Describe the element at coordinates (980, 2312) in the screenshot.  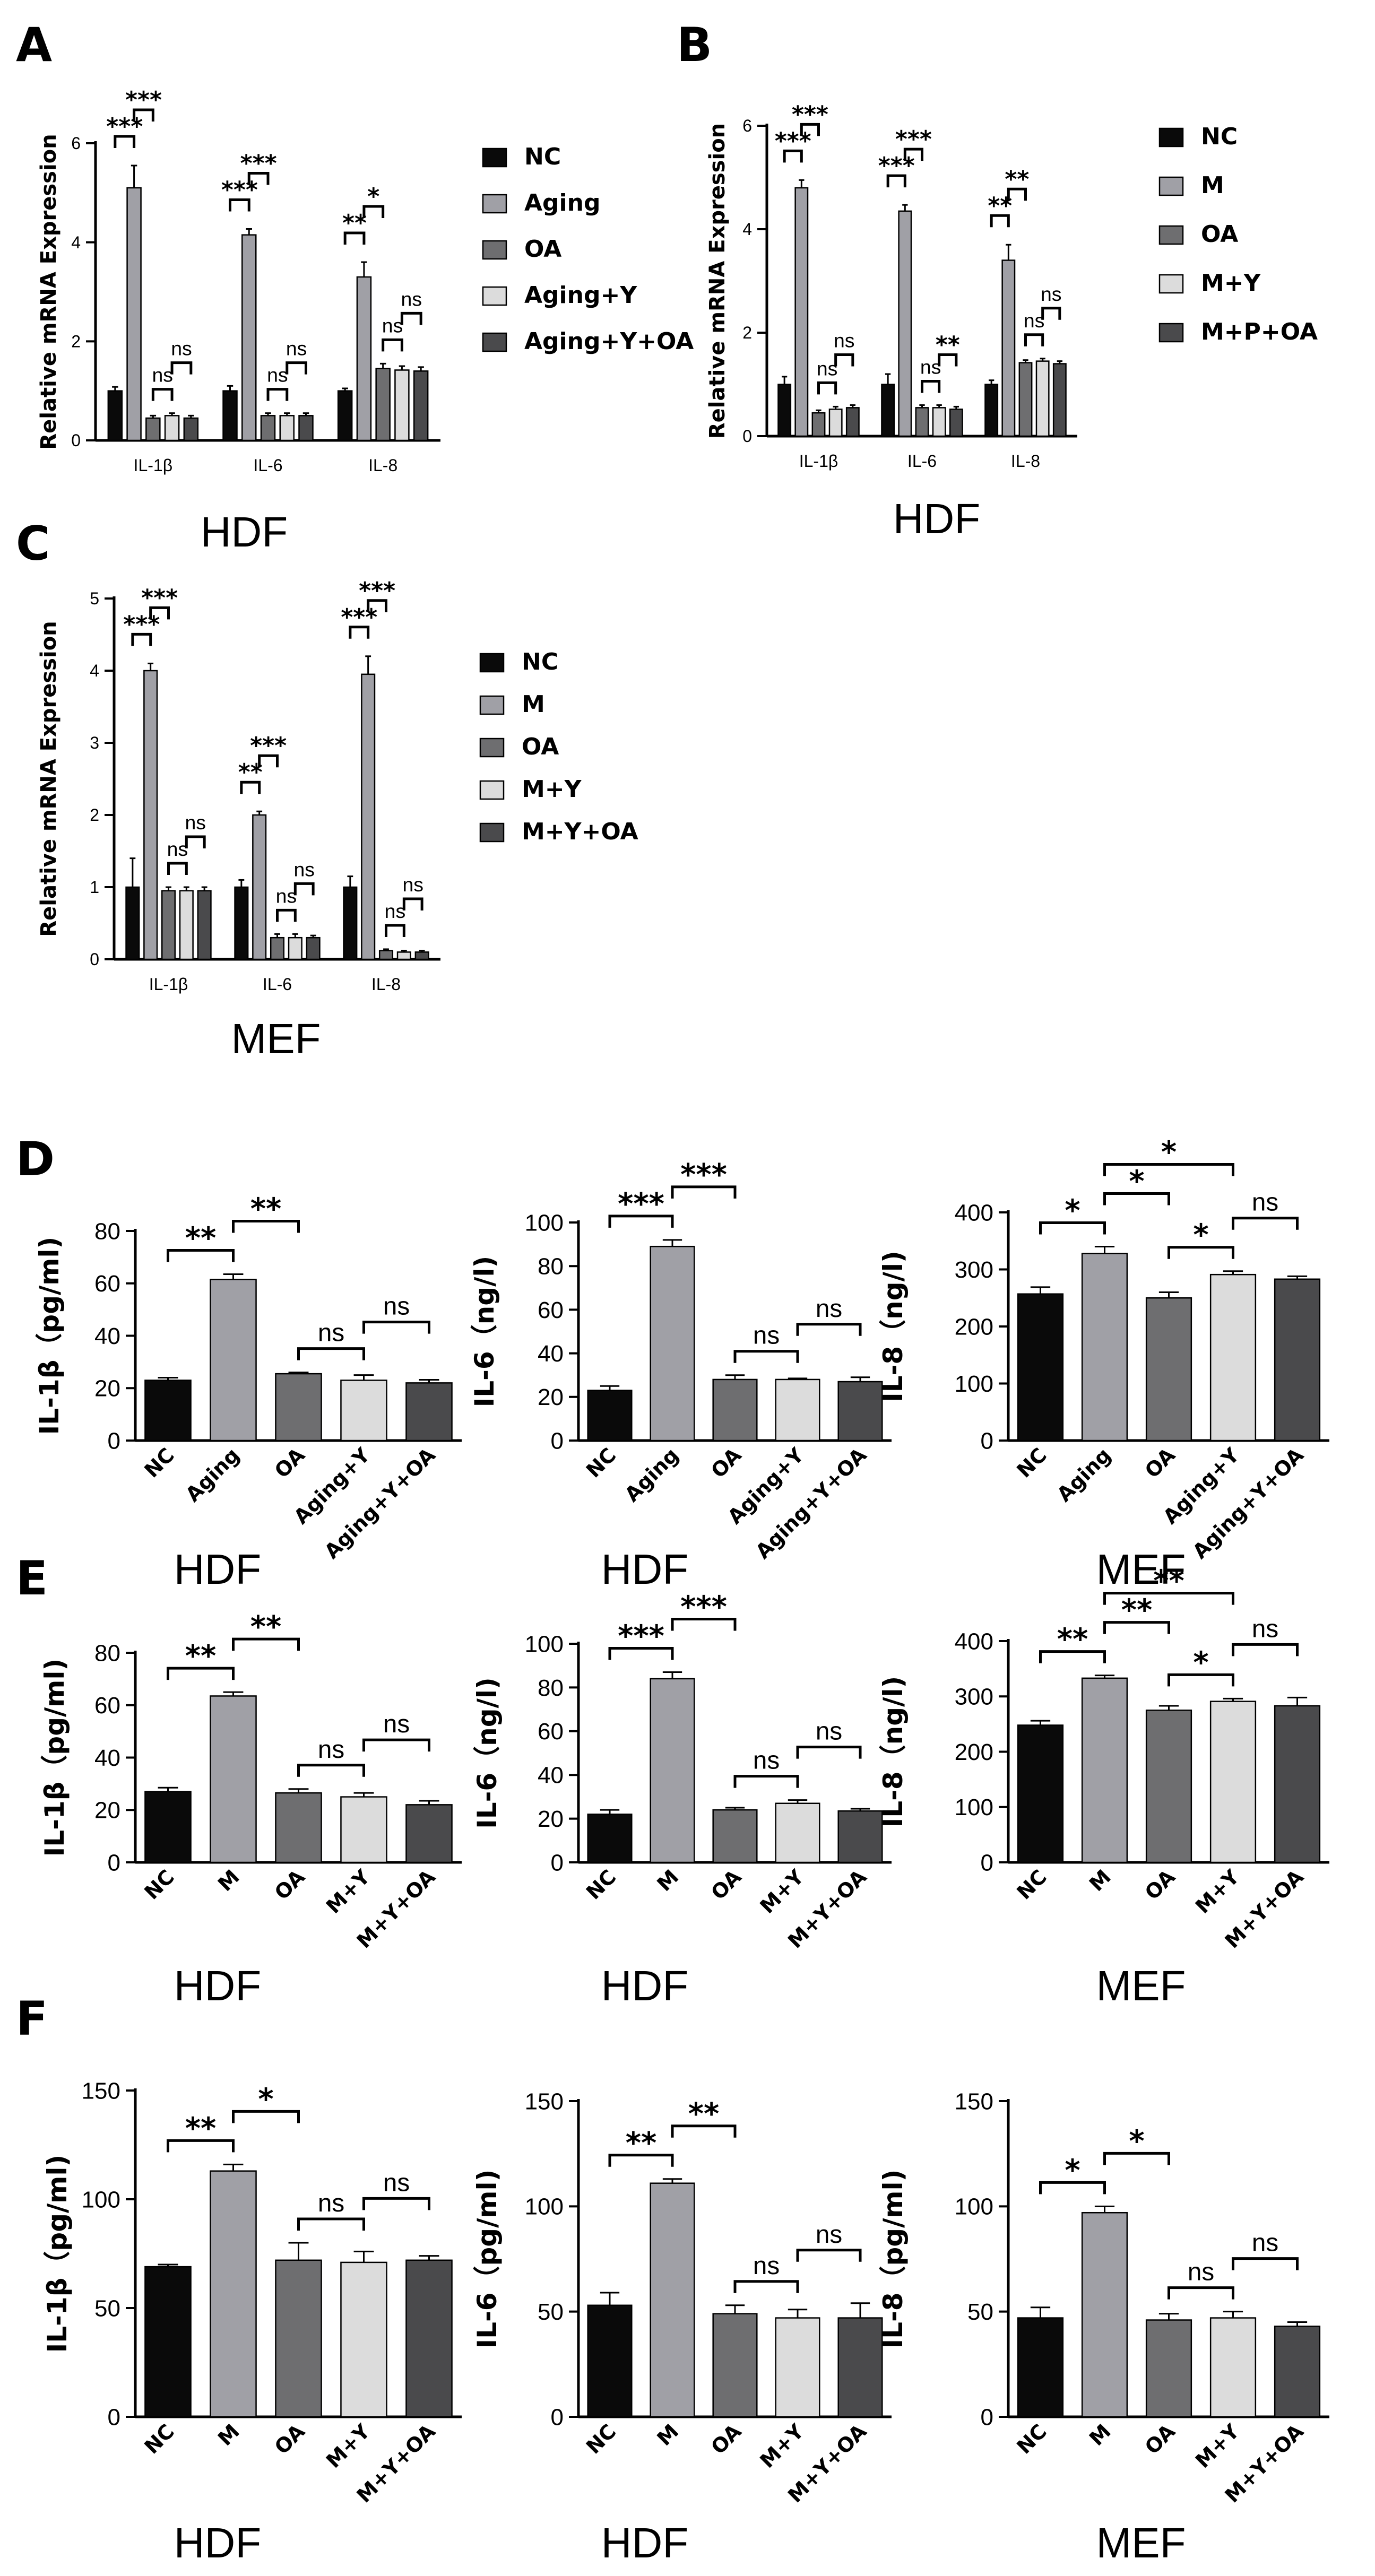
I see `y-tick-label: 50` at that location.